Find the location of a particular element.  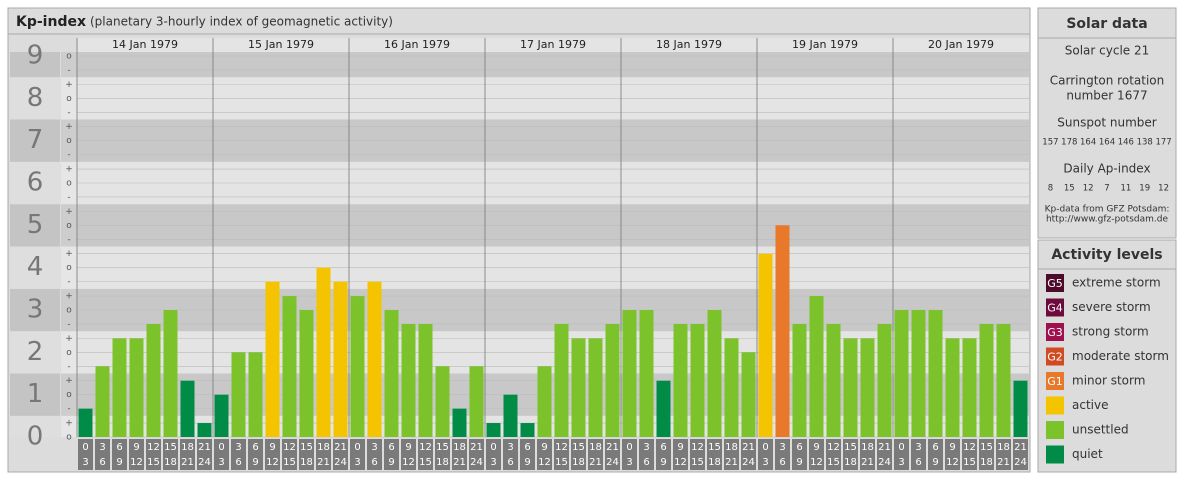

legend-label: unsettled is located at coordinates (1100, 430).